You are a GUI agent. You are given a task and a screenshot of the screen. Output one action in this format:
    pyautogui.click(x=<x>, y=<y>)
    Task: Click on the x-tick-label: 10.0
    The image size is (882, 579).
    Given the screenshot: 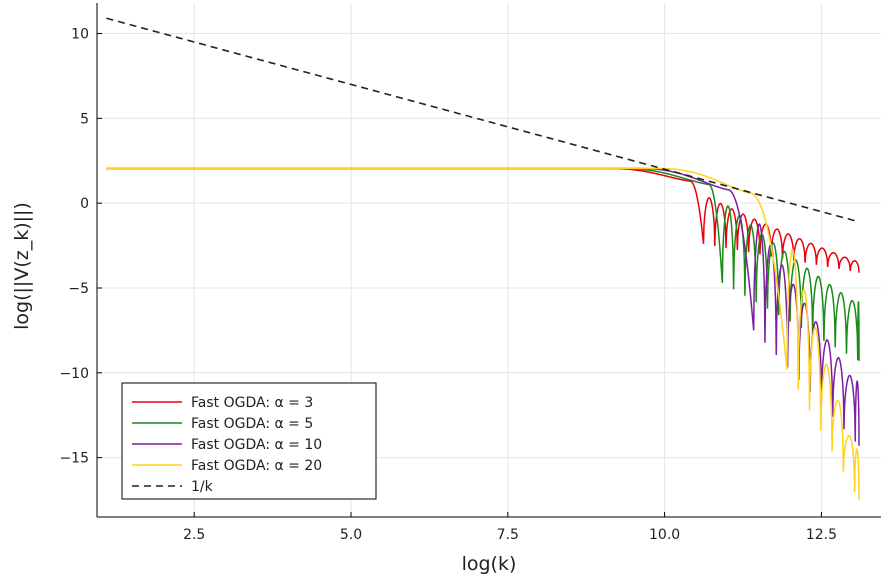 What is the action you would take?
    pyautogui.click(x=664, y=535)
    